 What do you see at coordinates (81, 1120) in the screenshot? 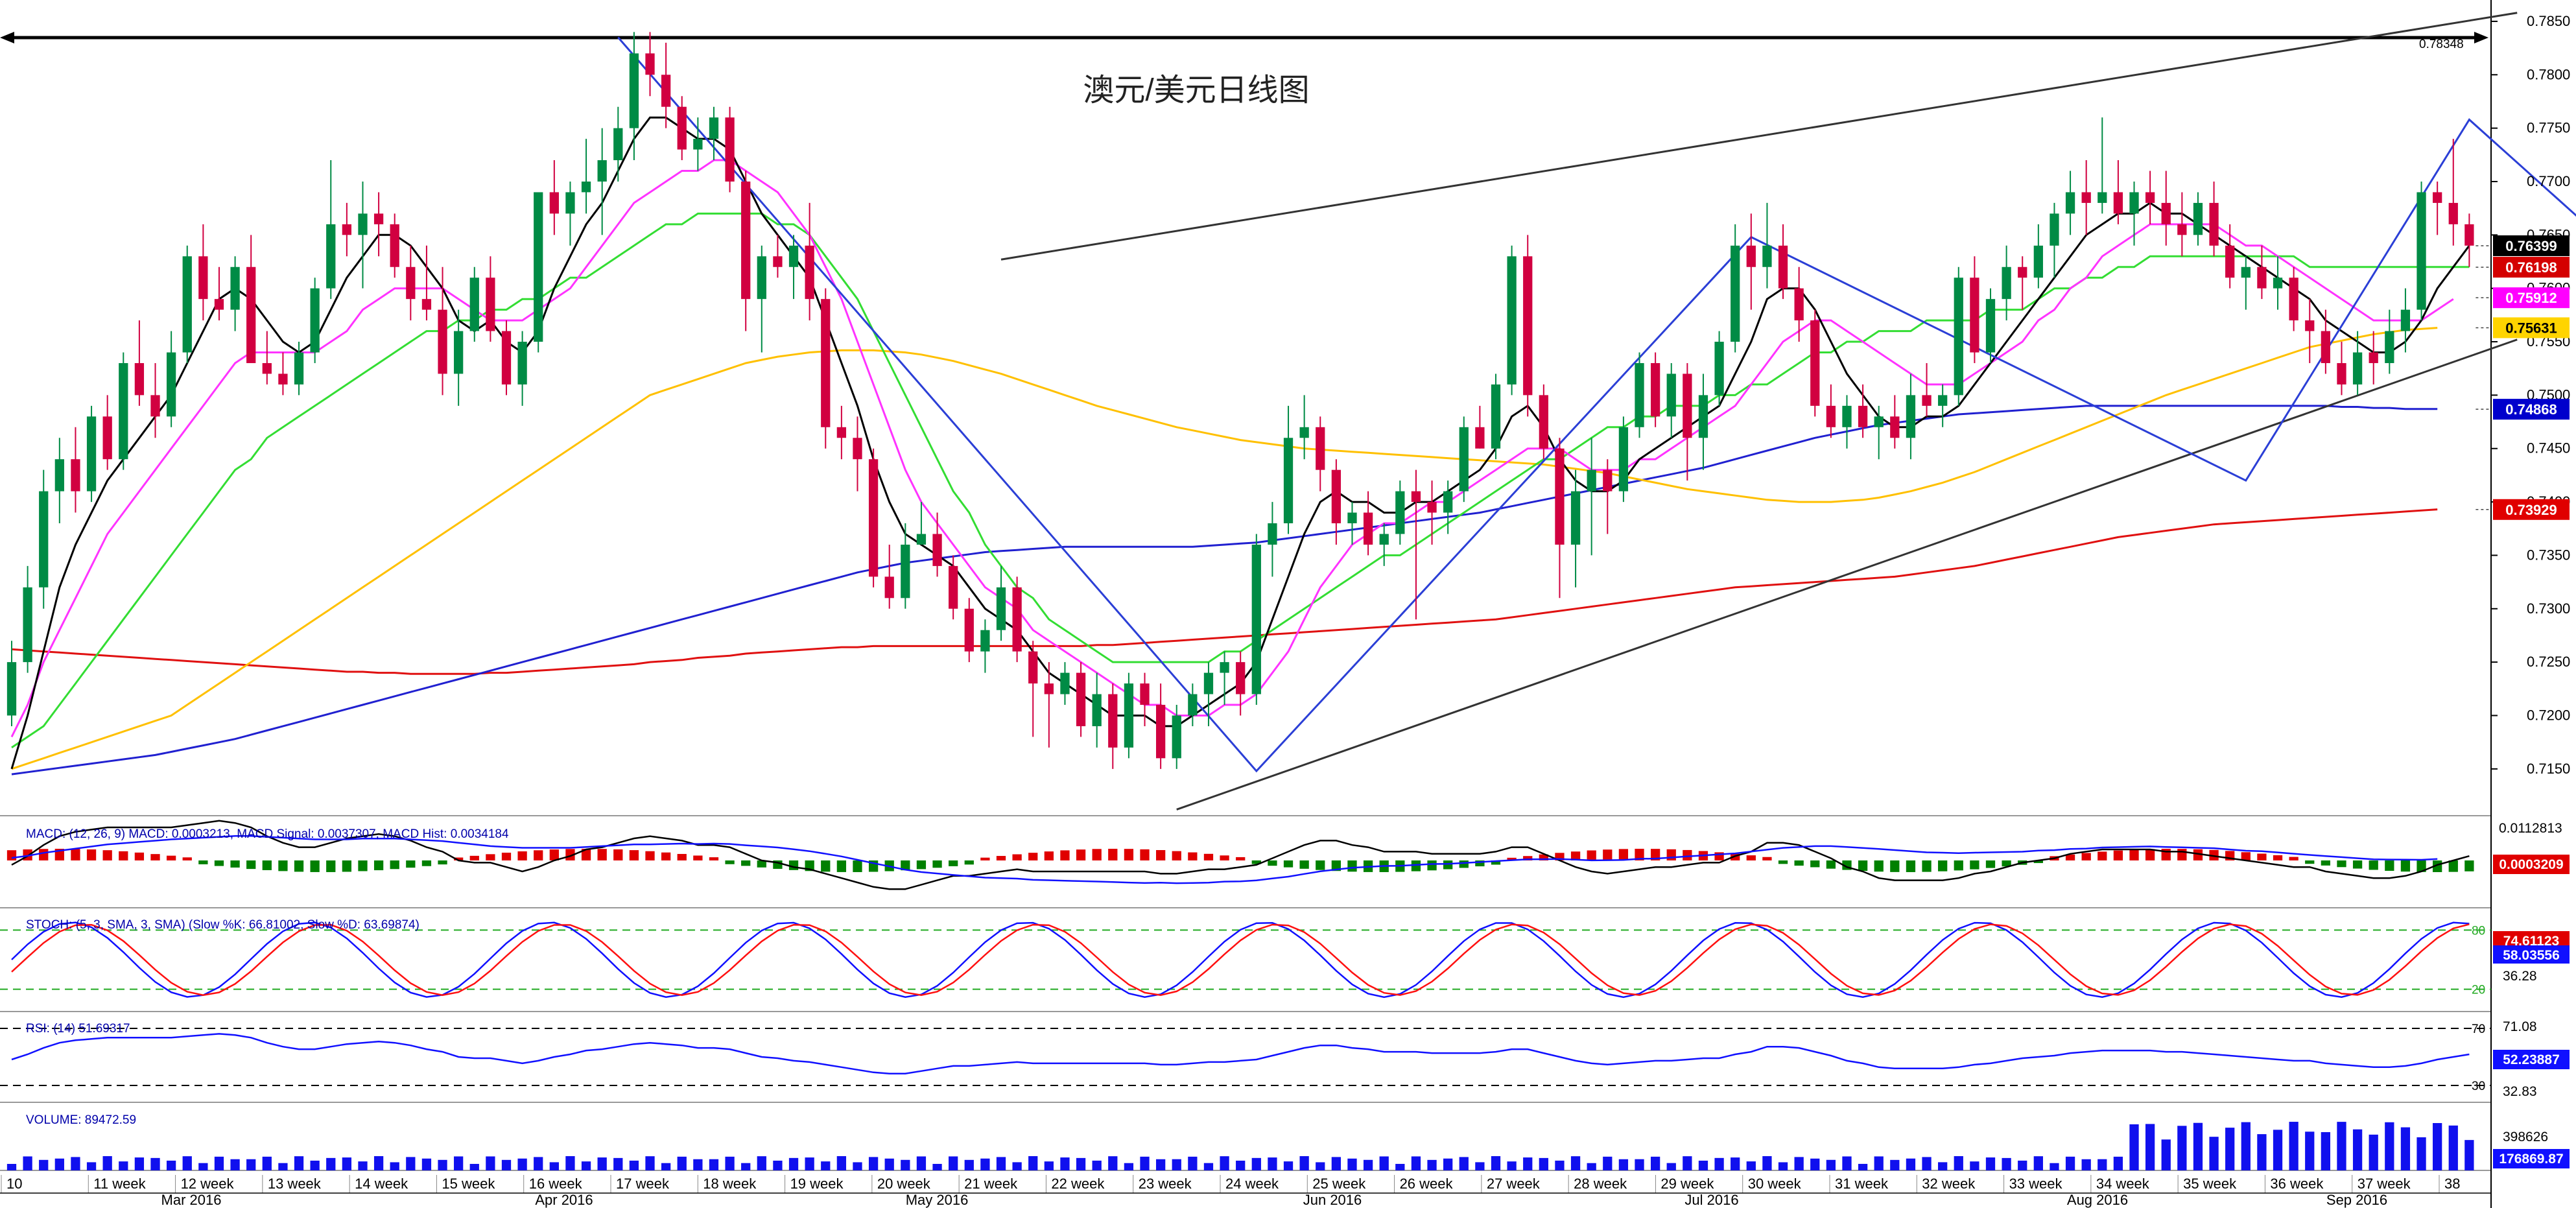
I see `volume-header: VOLUME: 89472.59` at bounding box center [81, 1120].